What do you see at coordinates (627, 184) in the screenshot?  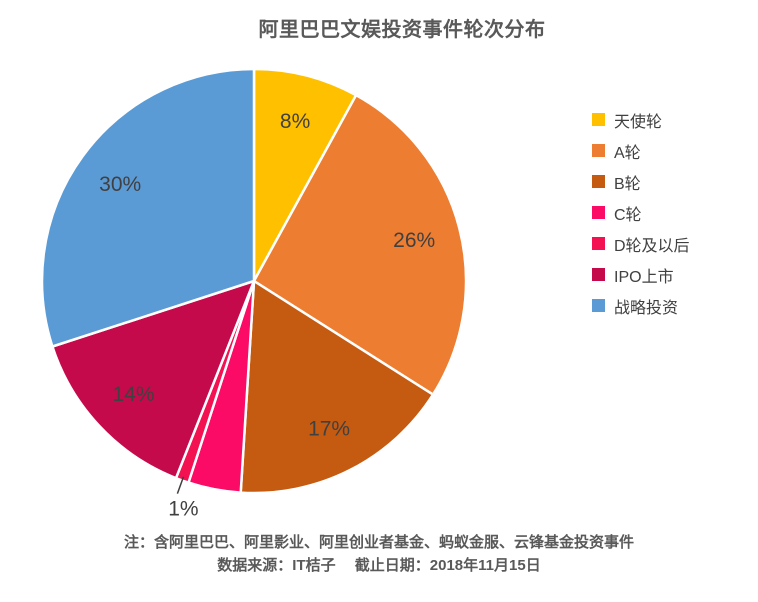 I see `legend-label: B轮` at bounding box center [627, 184].